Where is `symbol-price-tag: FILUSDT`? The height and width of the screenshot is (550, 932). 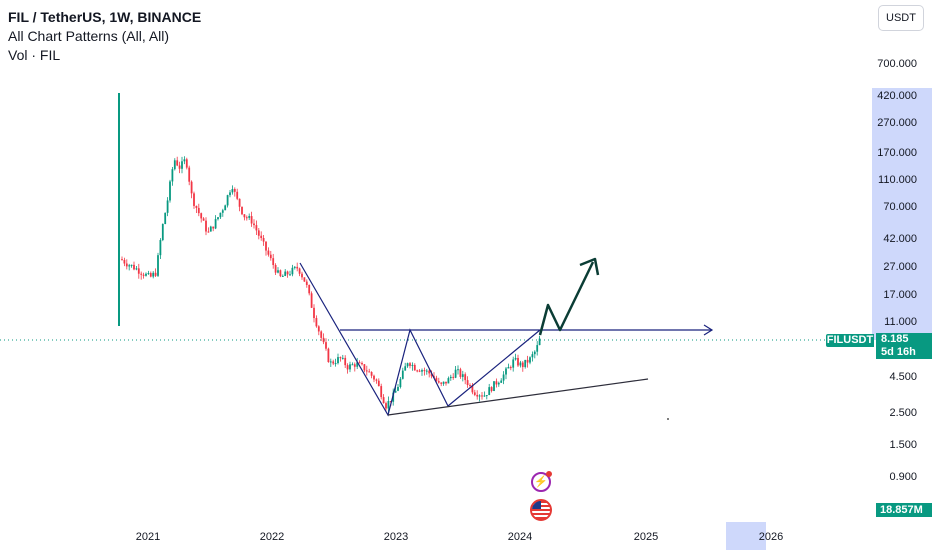 symbol-price-tag: FILUSDT is located at coordinates (850, 340).